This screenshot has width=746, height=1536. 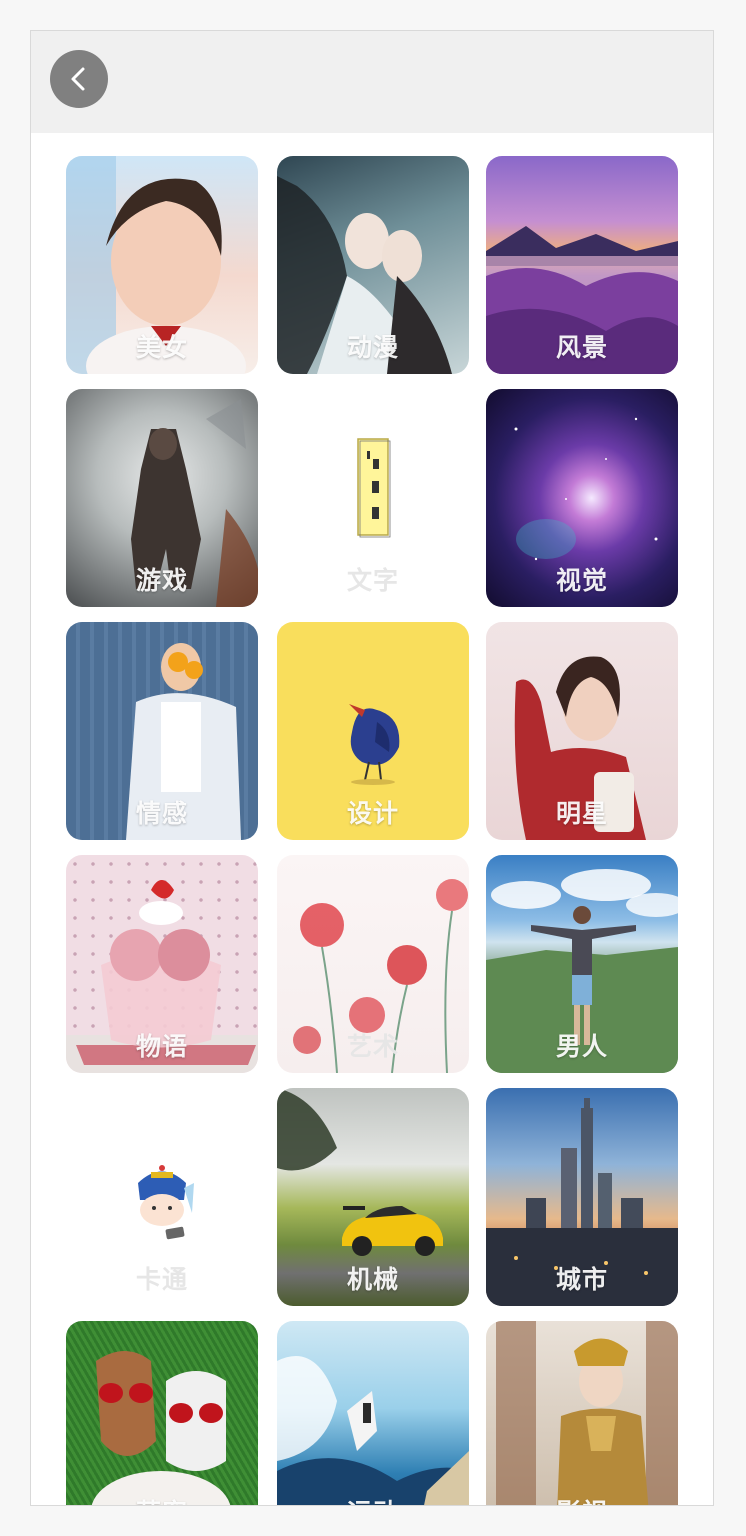 I want to click on photo-landscape, so click(x=582, y=265).